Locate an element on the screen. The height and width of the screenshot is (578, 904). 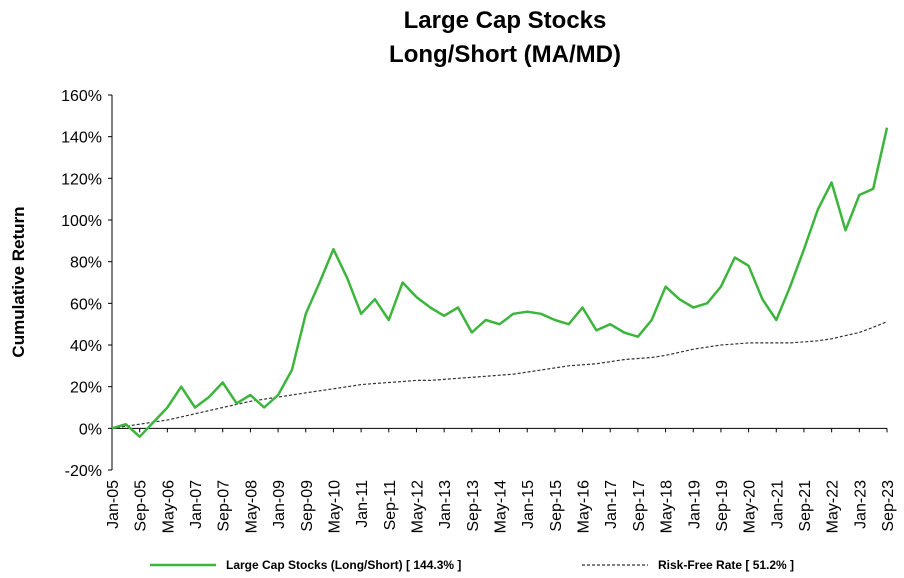
y-tick-label: 120% is located at coordinates (81, 179).